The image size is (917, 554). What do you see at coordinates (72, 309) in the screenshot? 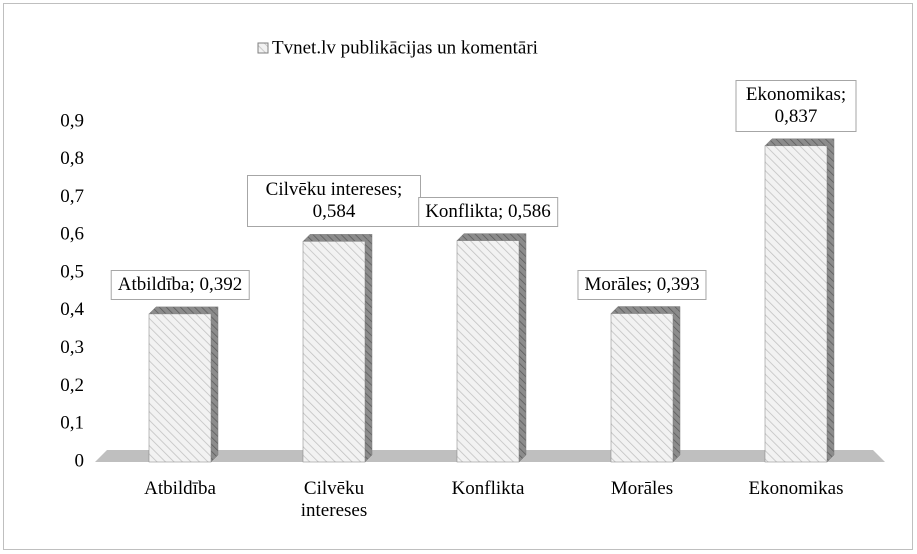
I see `y-tick-label: 0,4` at bounding box center [72, 309].